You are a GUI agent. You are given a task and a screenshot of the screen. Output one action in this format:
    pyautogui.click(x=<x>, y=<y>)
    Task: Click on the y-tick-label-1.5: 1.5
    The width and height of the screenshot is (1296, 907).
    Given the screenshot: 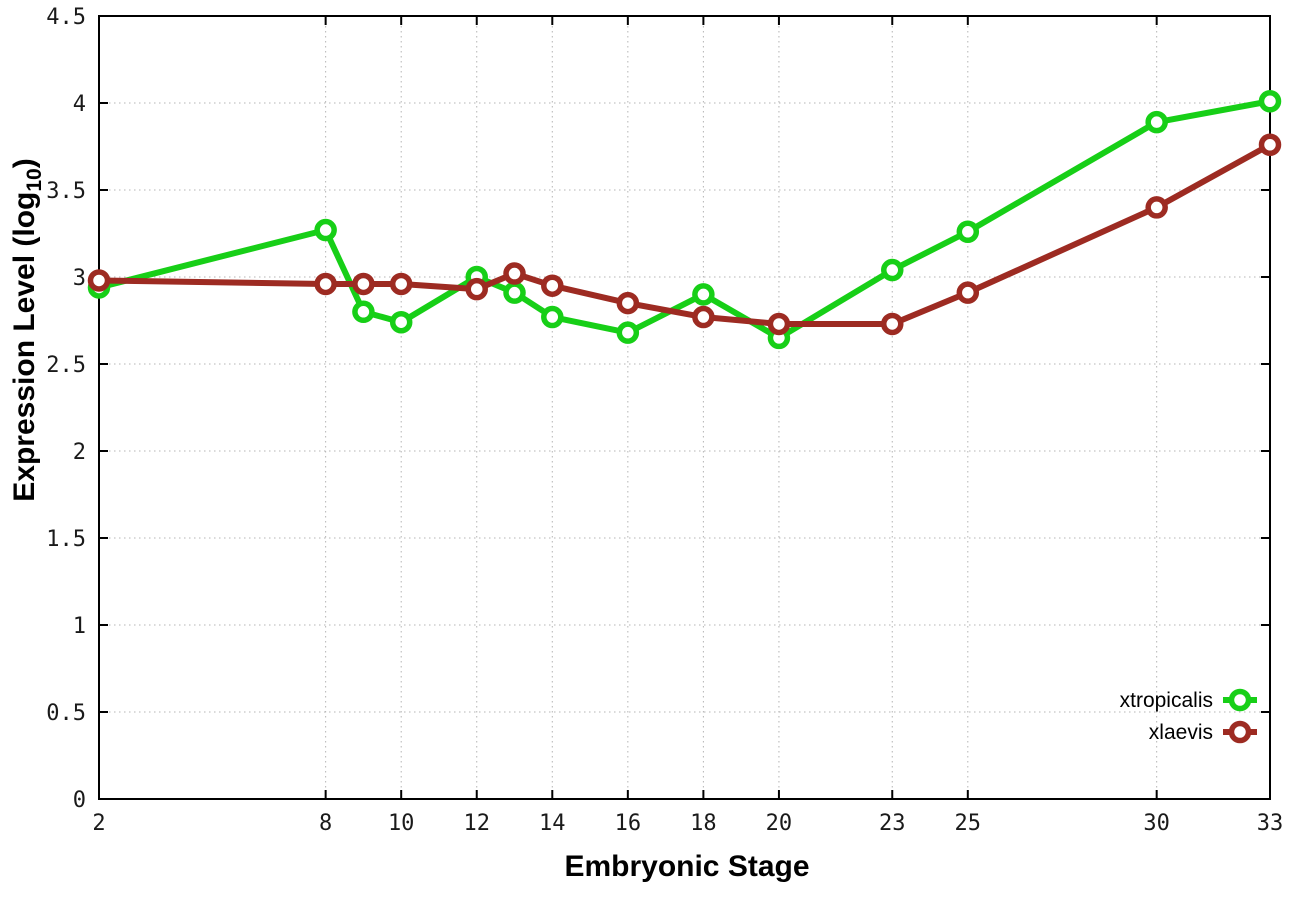 What is the action you would take?
    pyautogui.click(x=66, y=539)
    